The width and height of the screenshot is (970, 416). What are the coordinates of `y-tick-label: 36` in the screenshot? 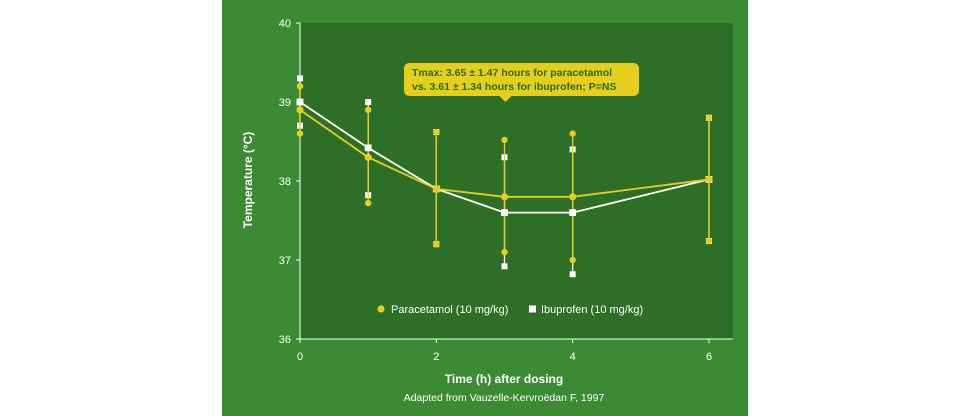 It's located at (285, 340).